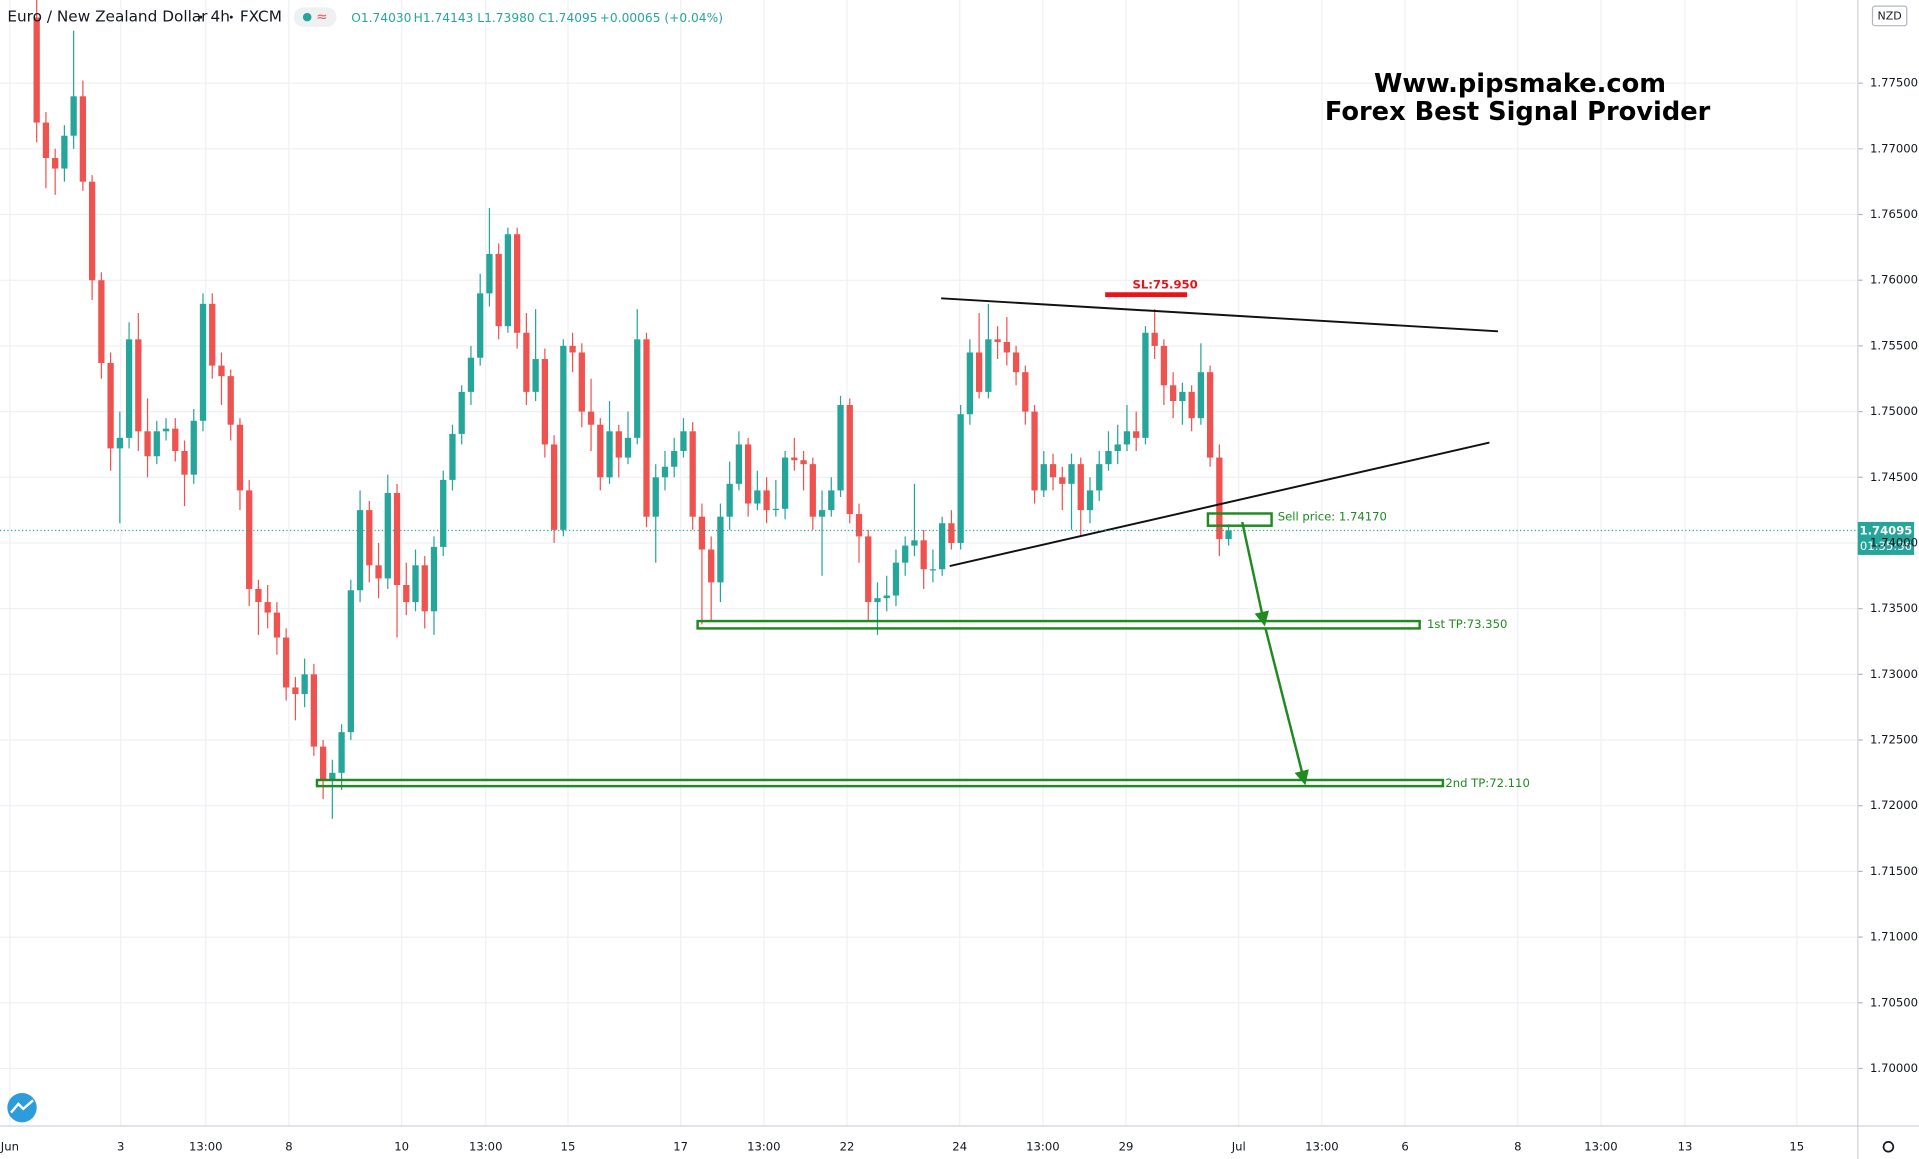  I want to click on sl-label: SL:75.950, so click(1164, 284).